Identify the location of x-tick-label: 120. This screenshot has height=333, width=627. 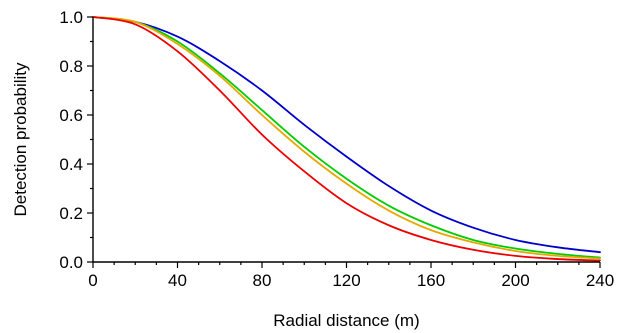
(346, 280).